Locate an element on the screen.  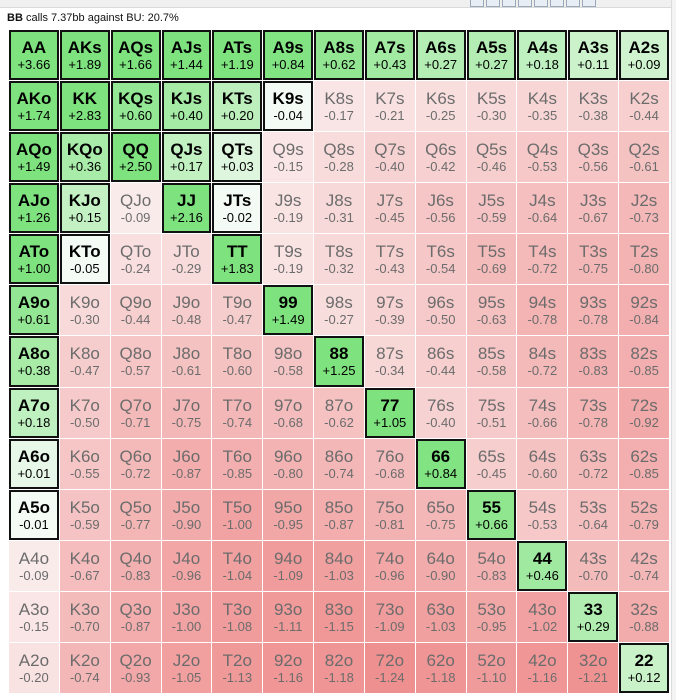
hand-cell: Q4s -0.53 is located at coordinates (542, 157).